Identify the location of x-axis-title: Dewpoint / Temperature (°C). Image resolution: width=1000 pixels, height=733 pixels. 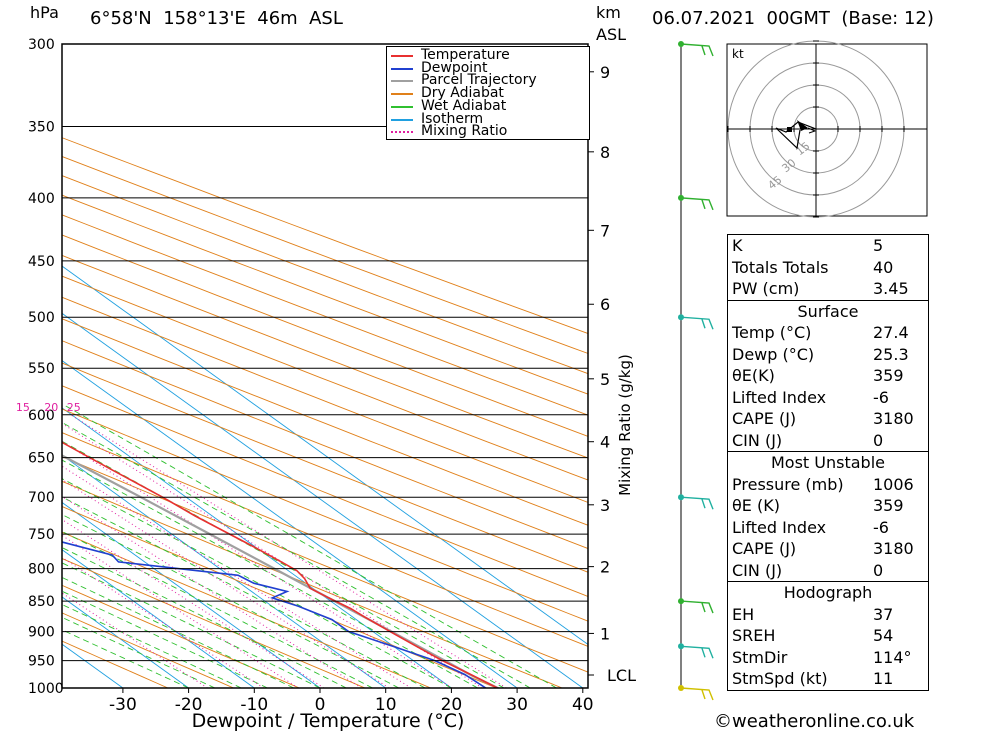
(328, 721).